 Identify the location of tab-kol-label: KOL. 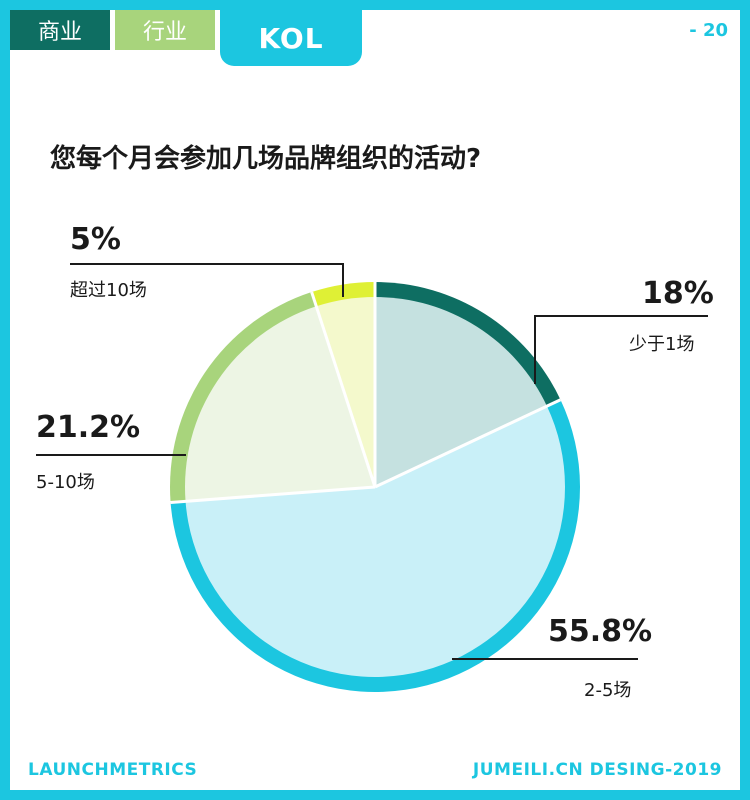
(291, 38).